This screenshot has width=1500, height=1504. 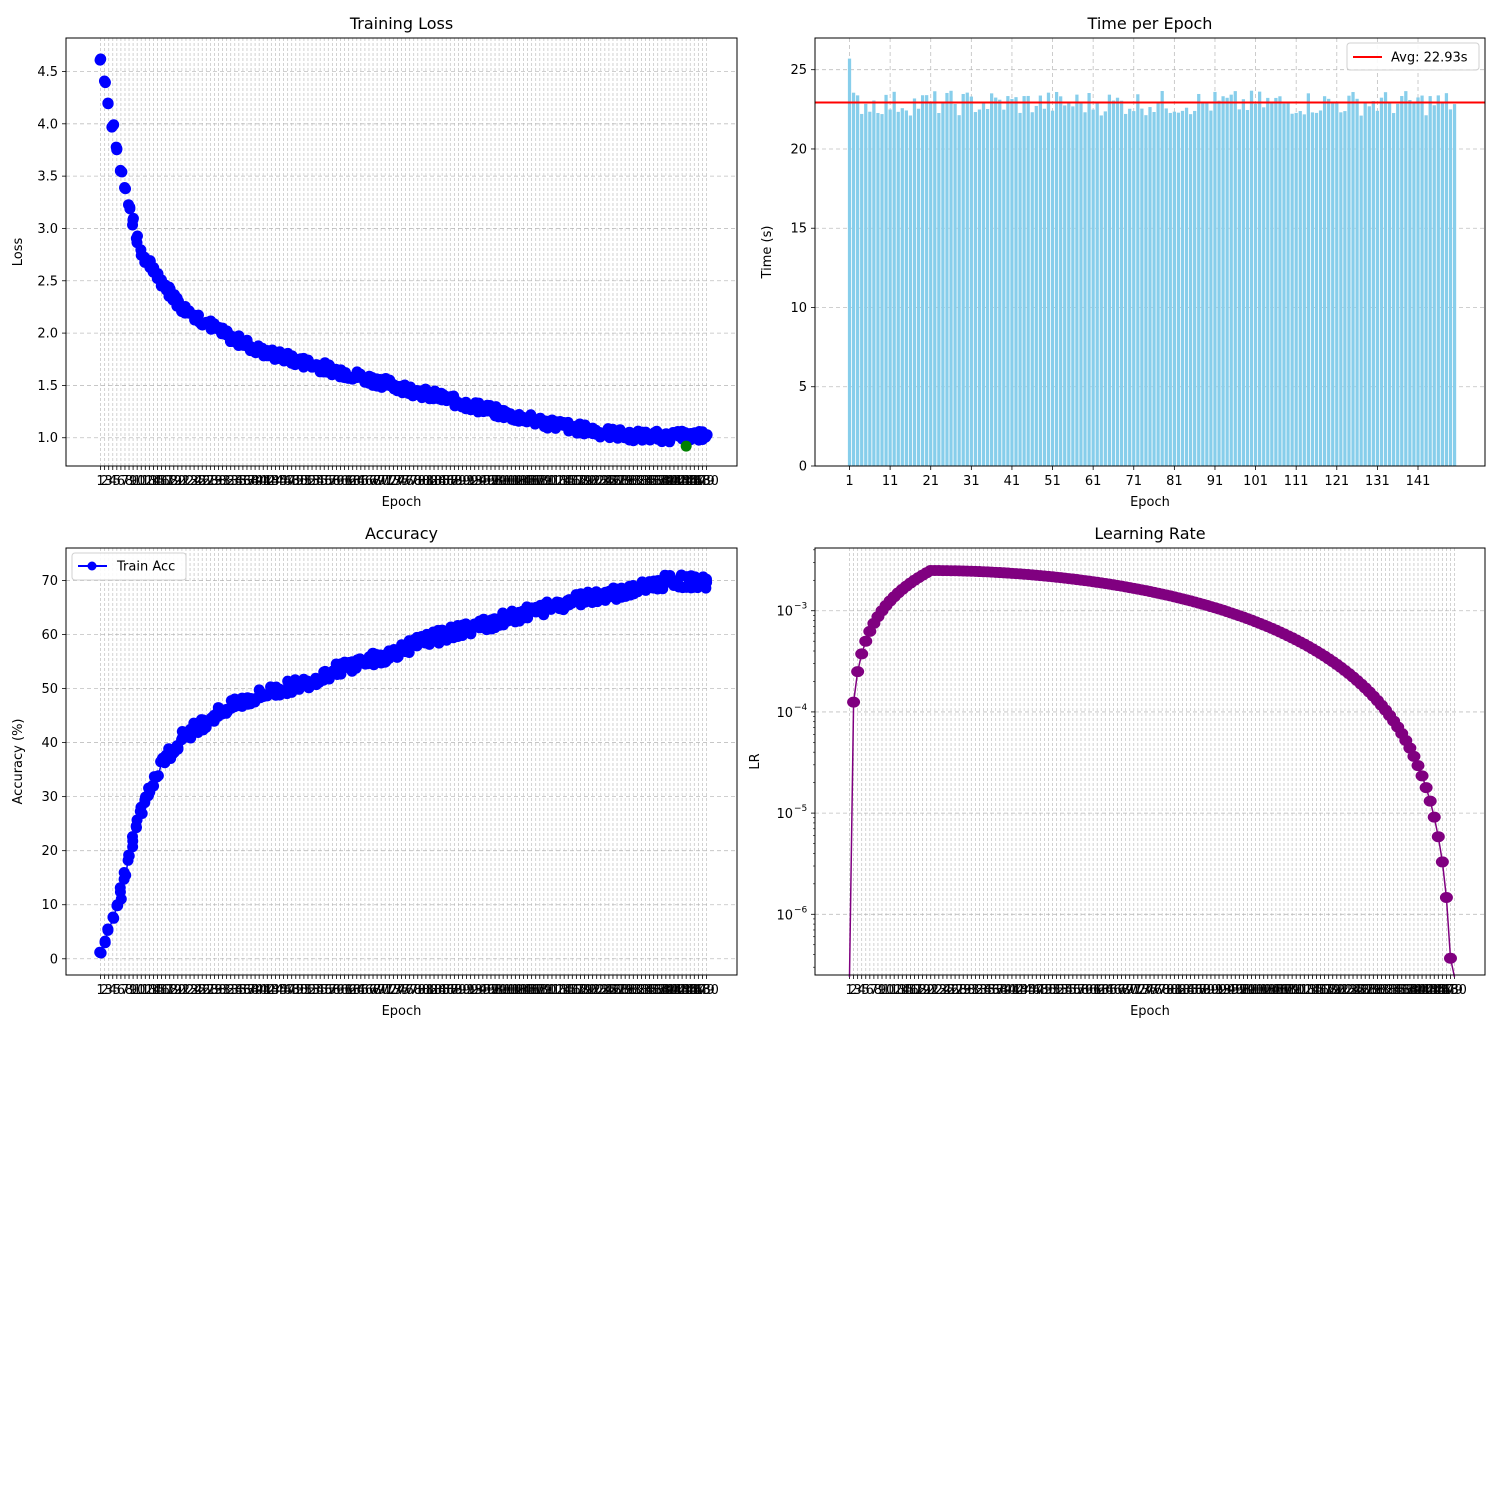 I want to click on x-tick-label: 150, so click(x=706, y=481).